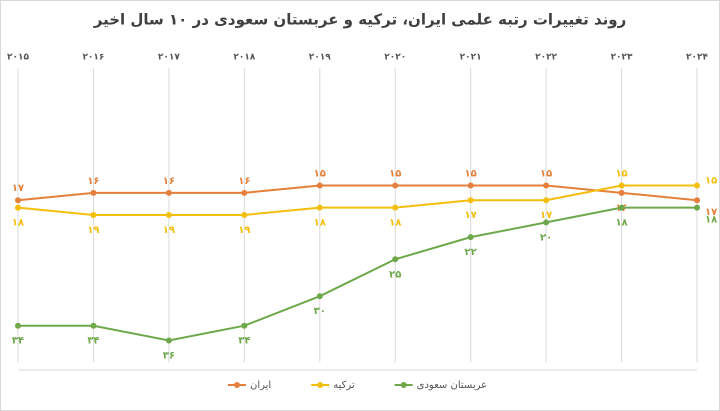 The width and height of the screenshot is (720, 411). Describe the element at coordinates (471, 252) in the screenshot. I see `data-label: ۲۲` at that location.